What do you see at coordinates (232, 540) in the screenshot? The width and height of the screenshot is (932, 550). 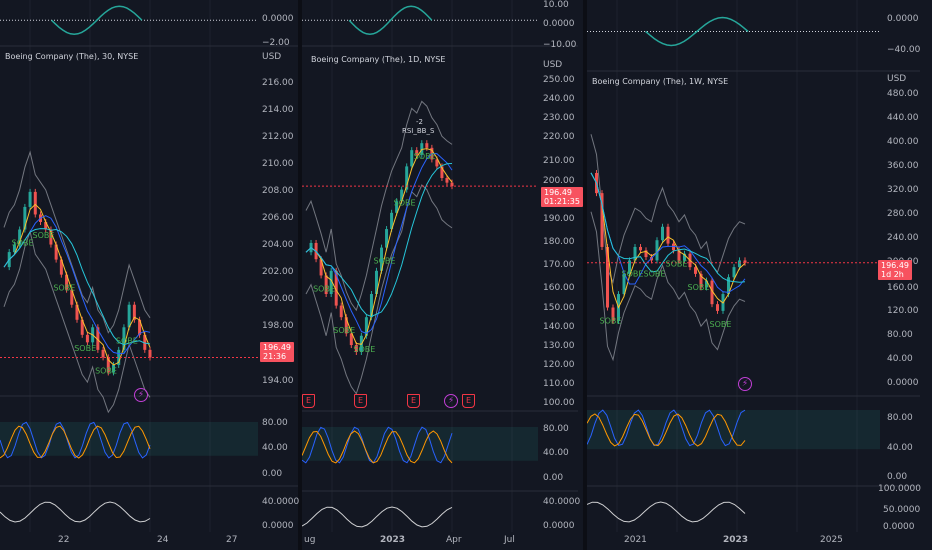 I see `time-axis-label: 27` at bounding box center [232, 540].